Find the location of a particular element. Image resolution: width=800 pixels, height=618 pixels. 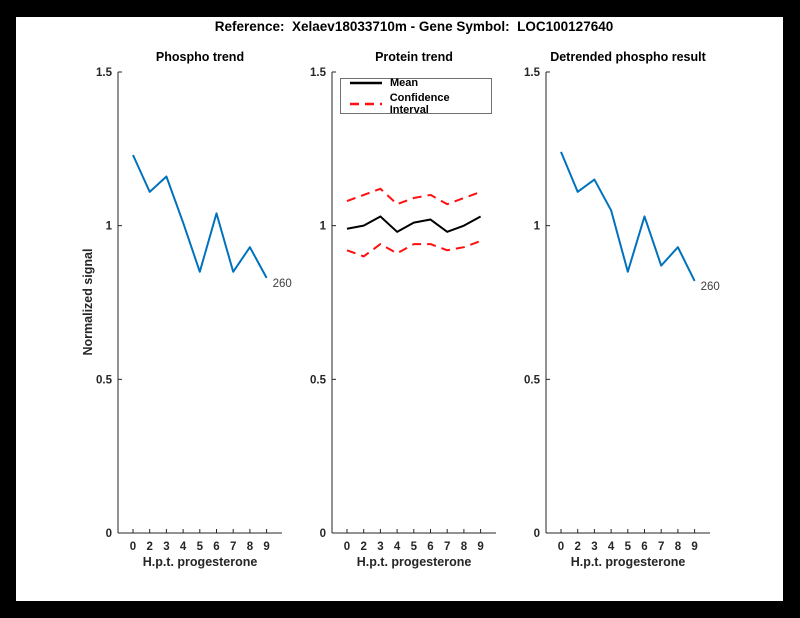

x-axis-label-plot1: H.p.t. progesterone is located at coordinates (200, 562).